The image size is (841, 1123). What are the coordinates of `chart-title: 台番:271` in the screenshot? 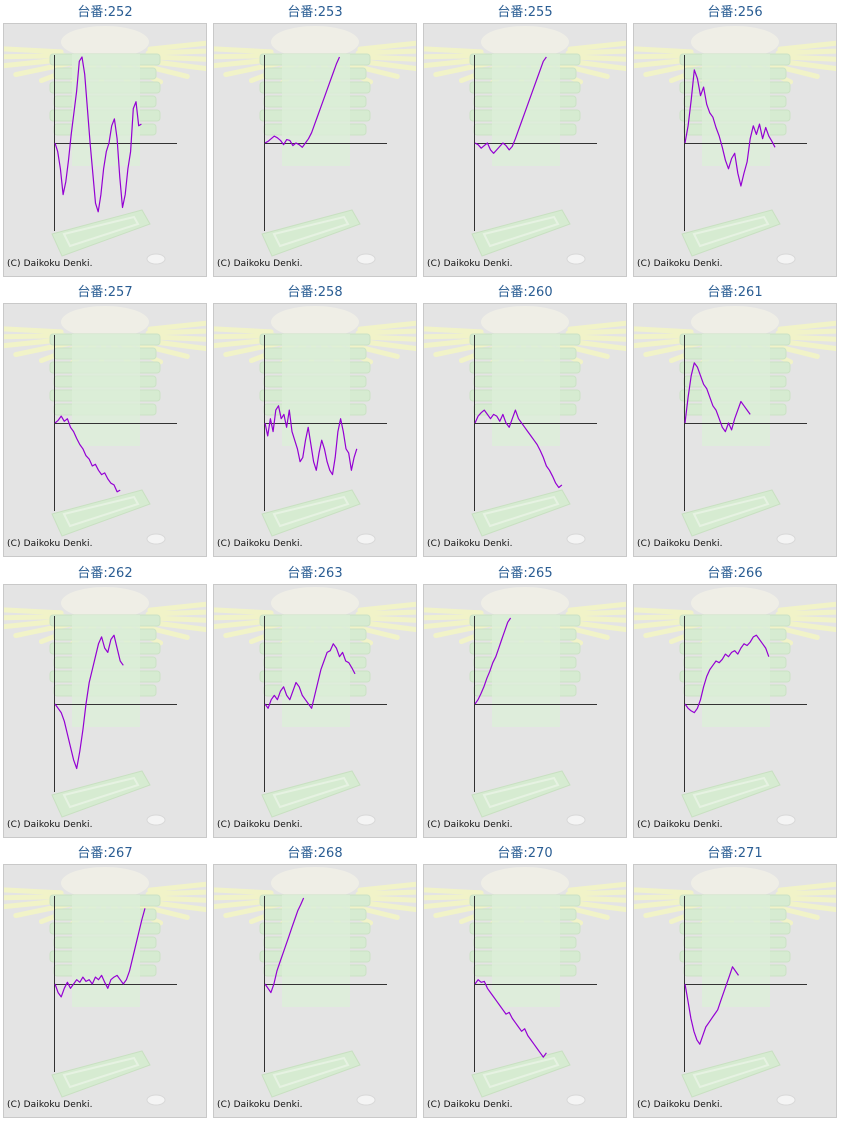 It's located at (735, 853).